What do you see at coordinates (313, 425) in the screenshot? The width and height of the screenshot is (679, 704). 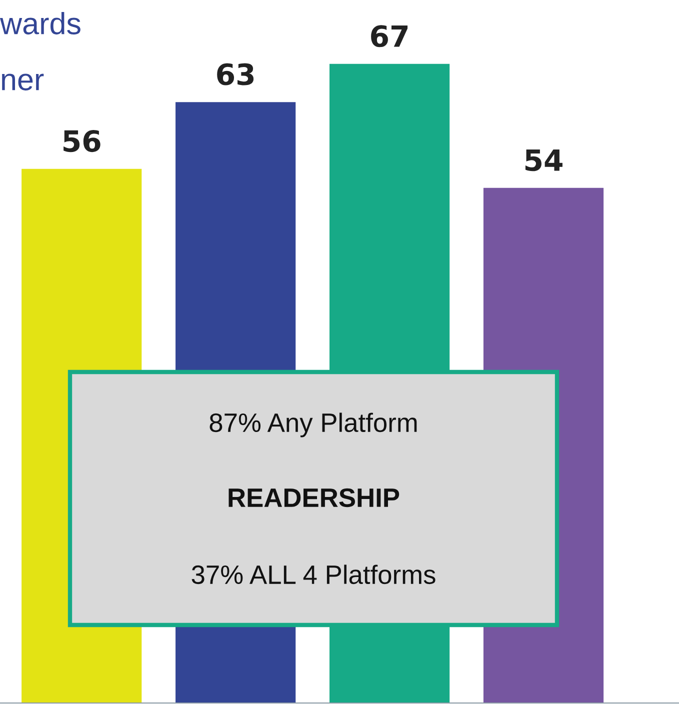 I see `annotation: 87% Any Platform` at bounding box center [313, 425].